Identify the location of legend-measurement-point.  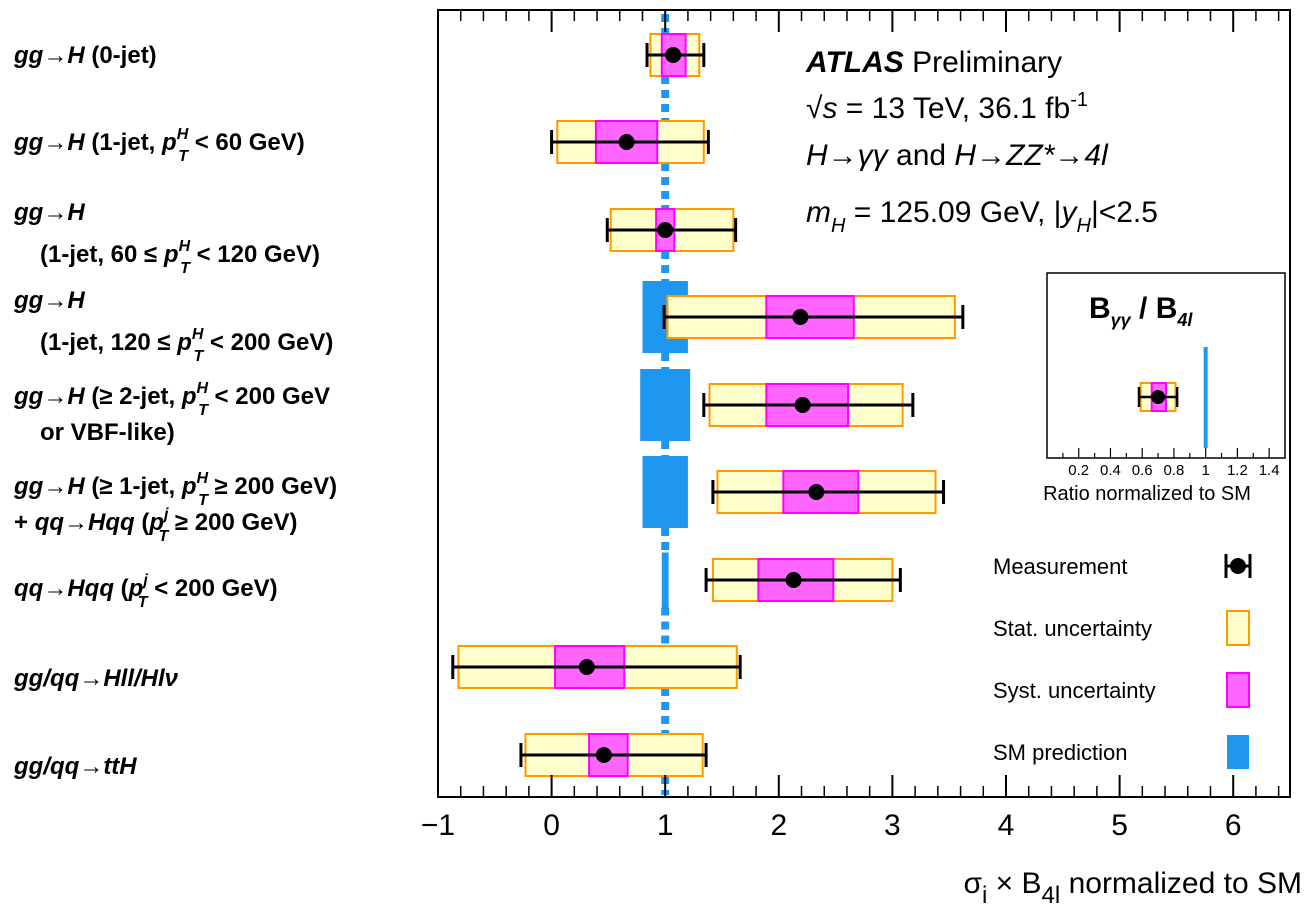
(1238, 566).